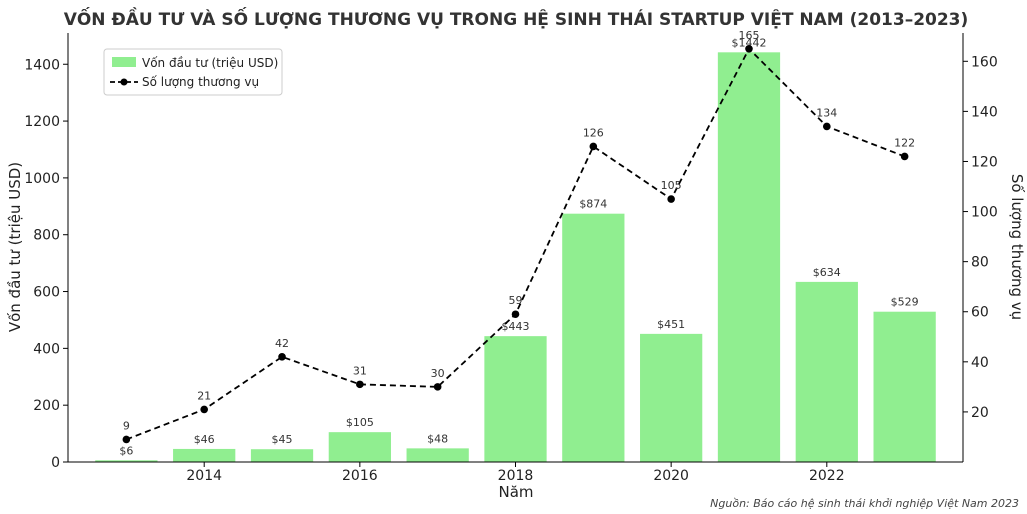  Describe the element at coordinates (360, 370) in the screenshot. I see `deals-value-label: 31` at that location.